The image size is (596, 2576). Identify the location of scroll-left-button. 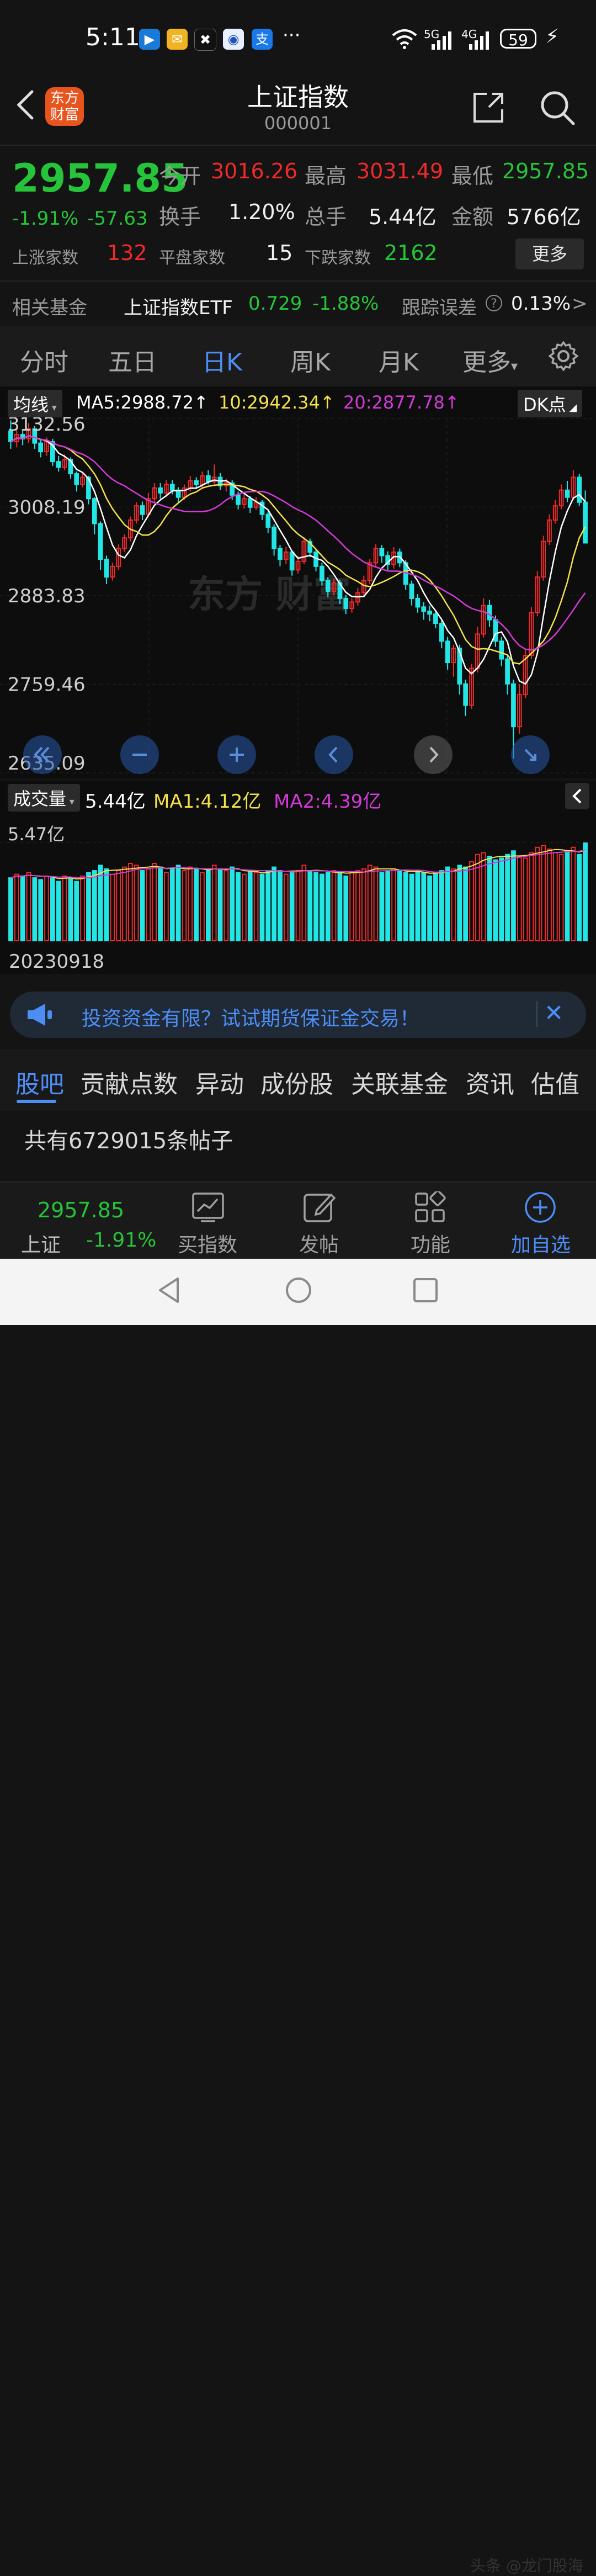
(334, 754).